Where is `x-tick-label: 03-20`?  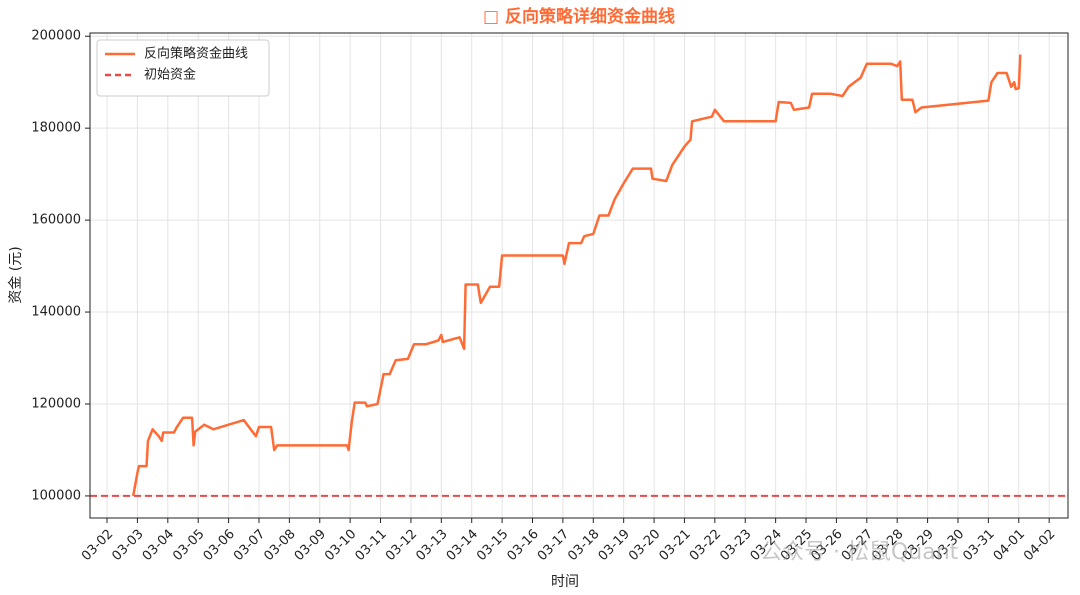
x-tick-label: 03-20 is located at coordinates (644, 545).